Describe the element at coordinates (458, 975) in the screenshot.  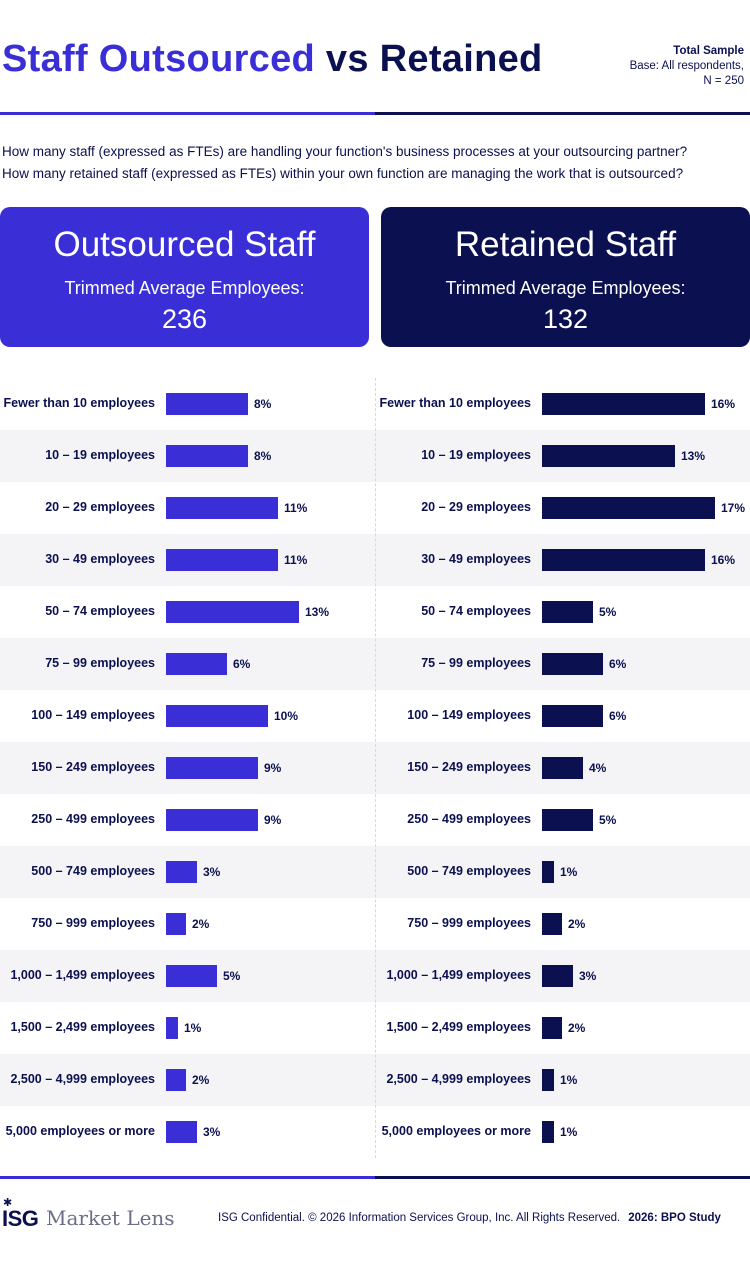
I see `retained-category-label: 1,000 – 1,499 employees` at that location.